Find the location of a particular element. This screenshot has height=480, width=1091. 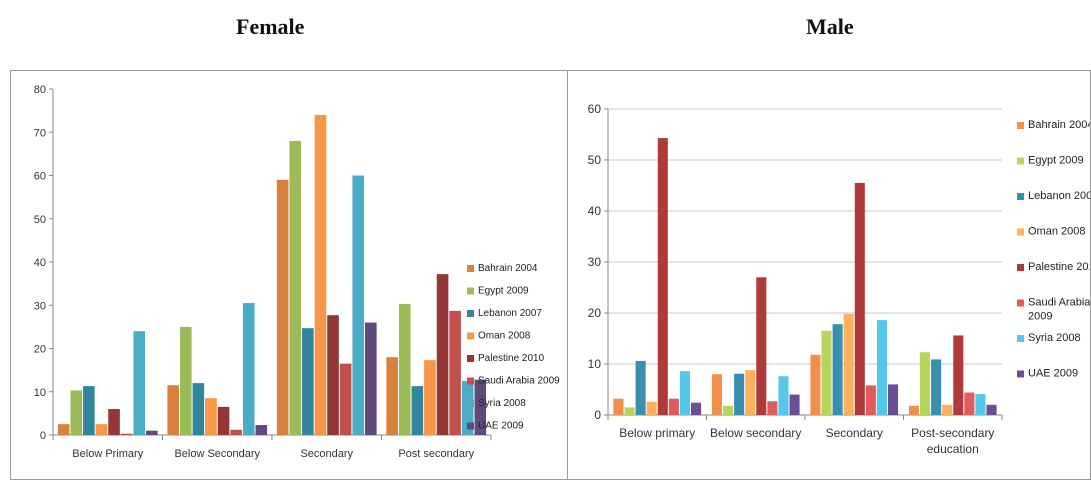

male-bar-egypt-2009-post-secondary-education is located at coordinates (925, 383).